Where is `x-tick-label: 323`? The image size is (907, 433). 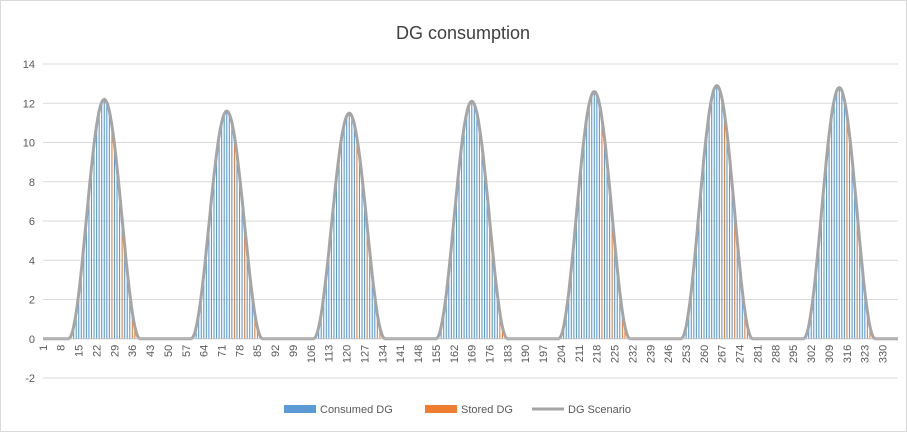 x-tick-label: 323 is located at coordinates (866, 354).